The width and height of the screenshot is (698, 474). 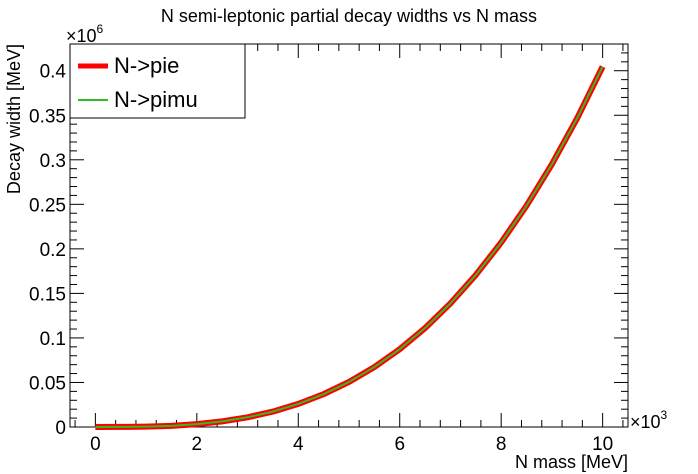 I want to click on y-tick-label: 0.1, so click(x=53, y=339).